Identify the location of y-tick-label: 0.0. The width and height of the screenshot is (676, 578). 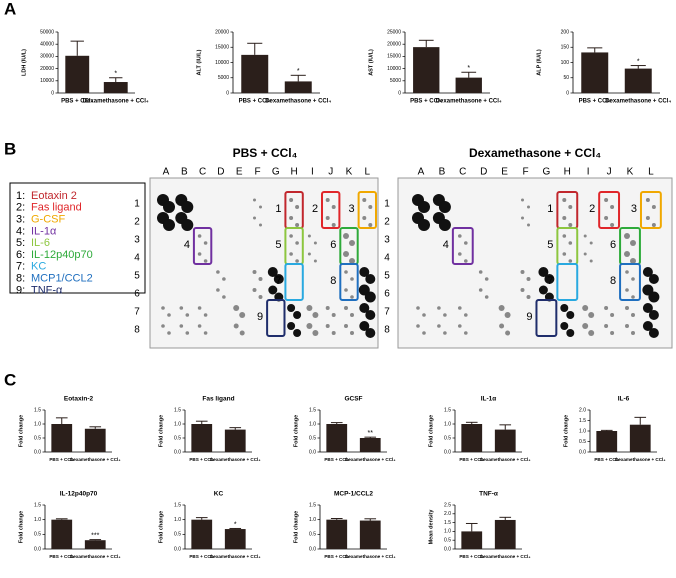
(312, 549).